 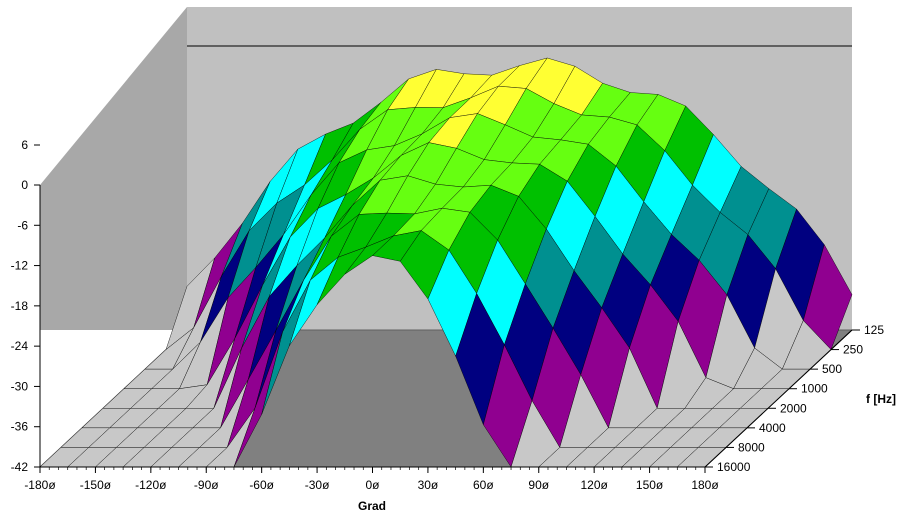 What do you see at coordinates (832, 369) in the screenshot?
I see `depth-tick-label: 500` at bounding box center [832, 369].